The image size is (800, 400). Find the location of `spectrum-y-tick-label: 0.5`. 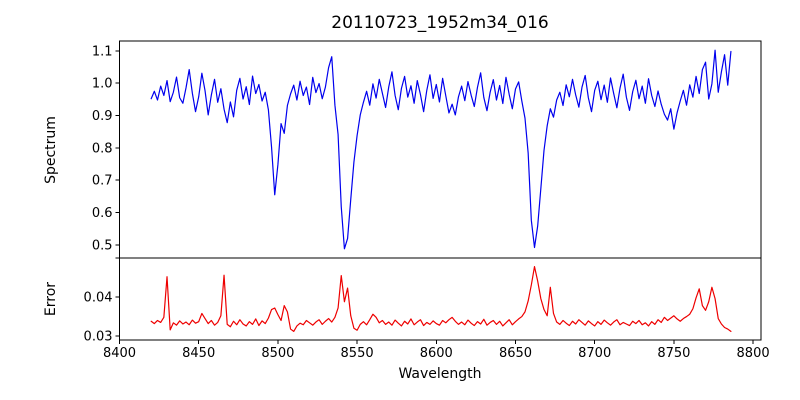

spectrum-y-tick-label: 0.5 is located at coordinates (102, 245).